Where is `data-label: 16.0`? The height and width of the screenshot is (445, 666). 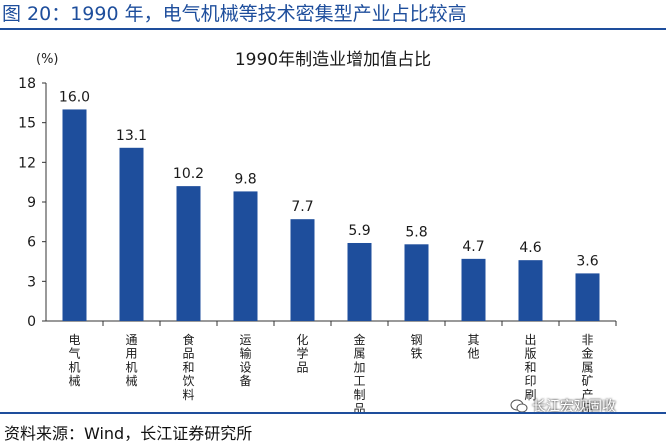
data-label: 16.0 is located at coordinates (74, 97).